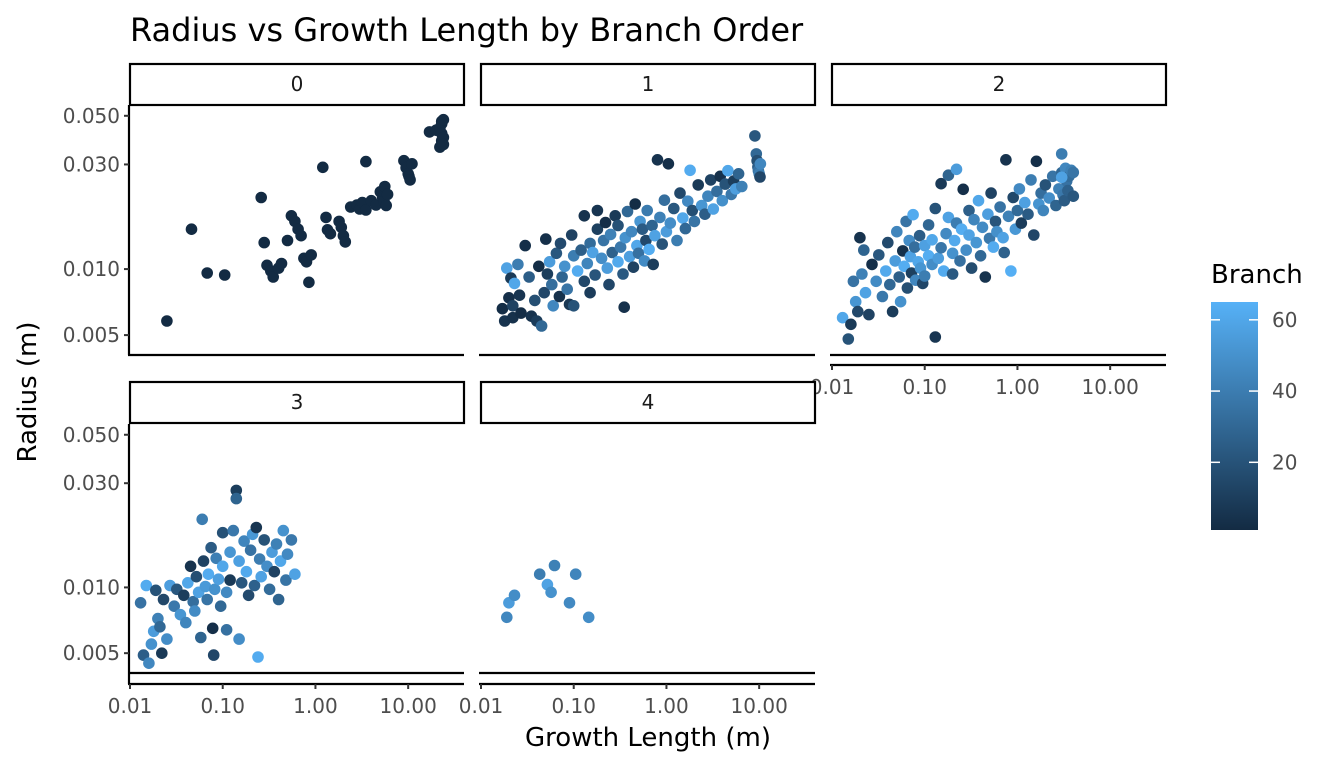  I want to click on y-tick-label: 0.050, so click(91, 116).